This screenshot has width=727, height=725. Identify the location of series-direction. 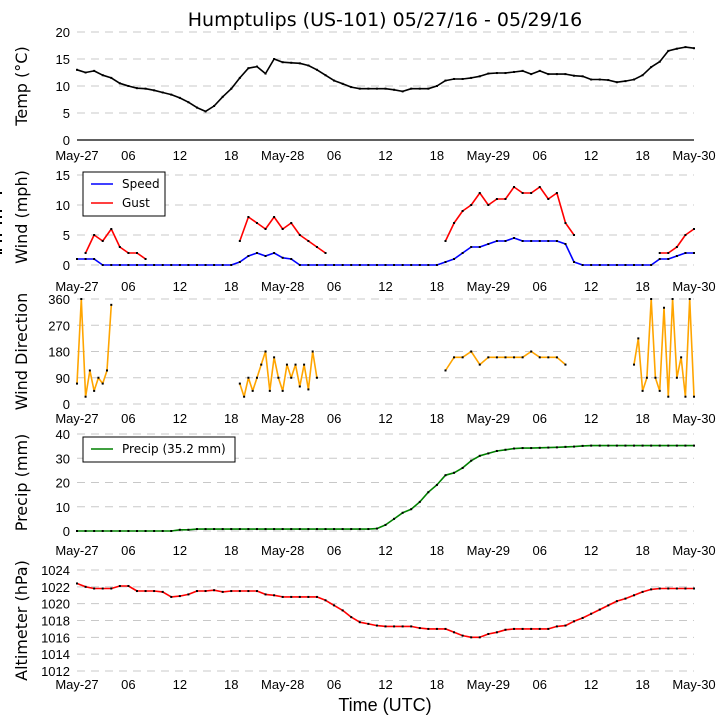
(385, 348).